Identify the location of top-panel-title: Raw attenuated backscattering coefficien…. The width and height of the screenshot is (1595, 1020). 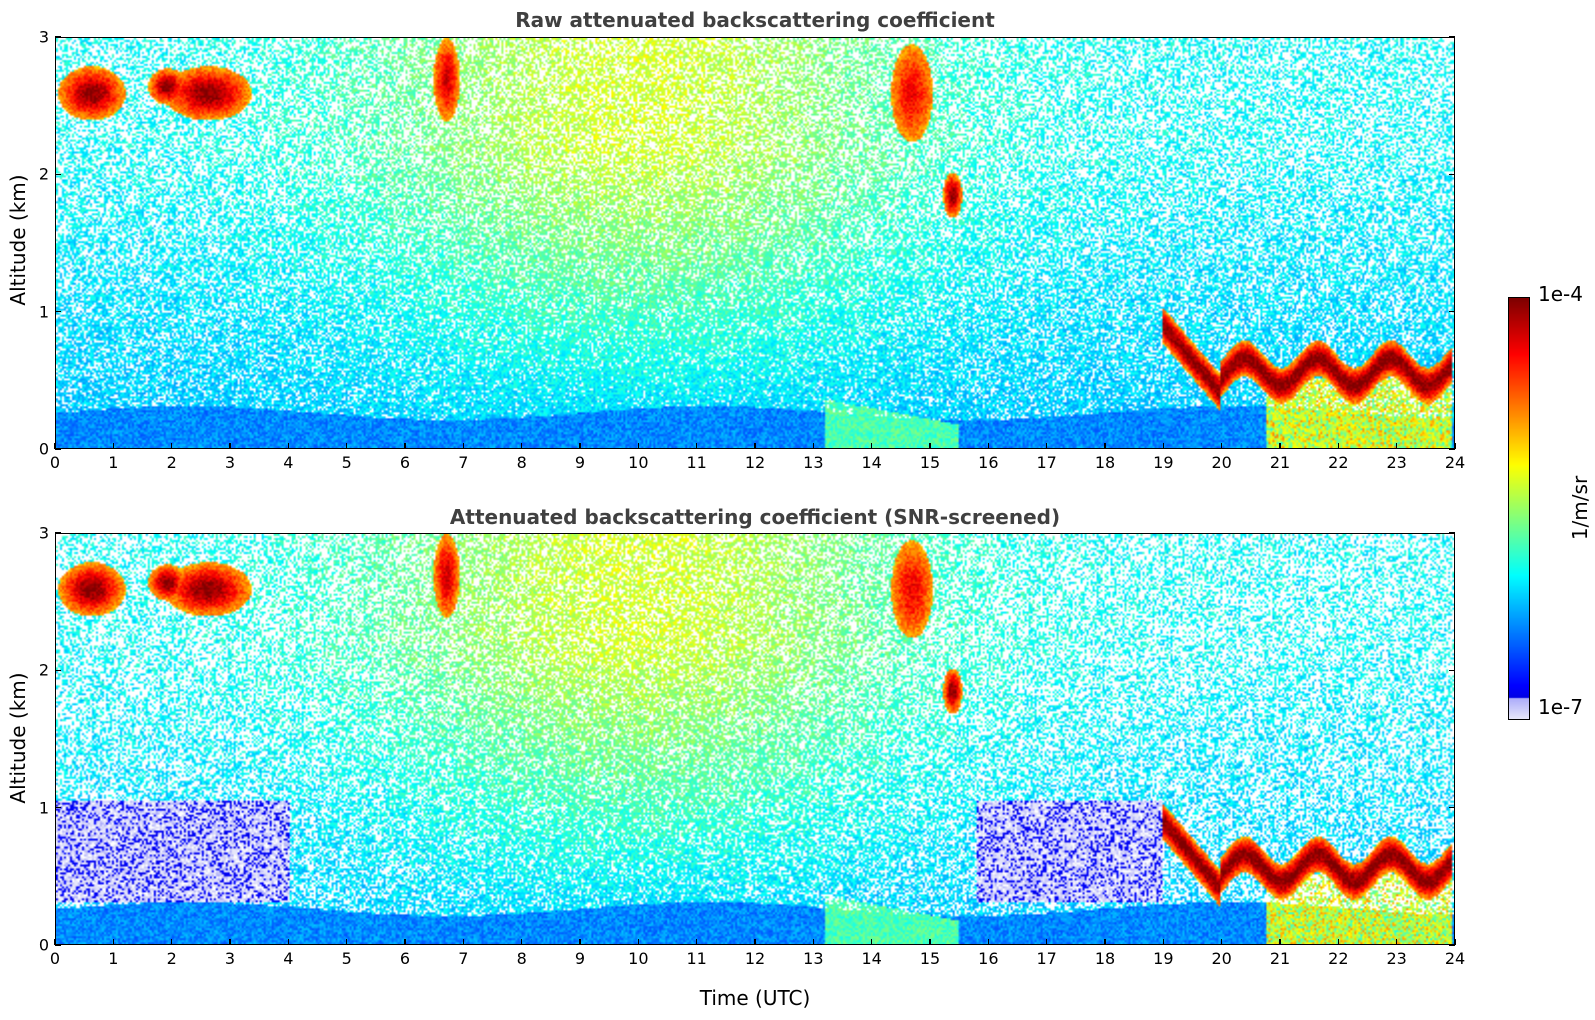
(755, 20).